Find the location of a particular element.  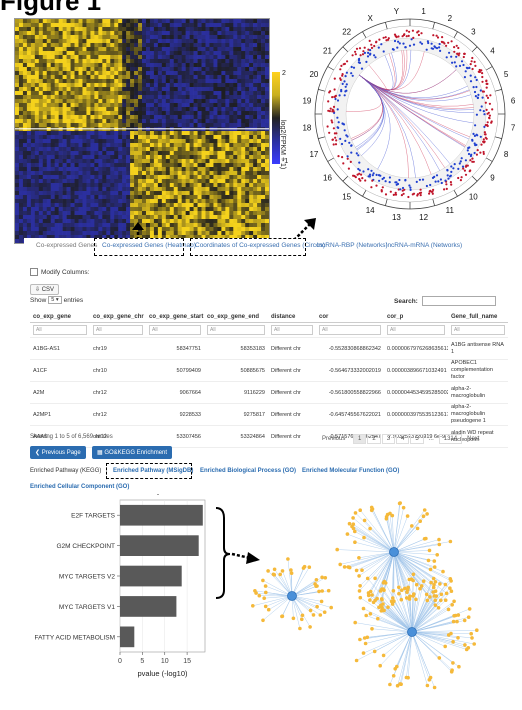

page-link: 2 is located at coordinates (374, 439).